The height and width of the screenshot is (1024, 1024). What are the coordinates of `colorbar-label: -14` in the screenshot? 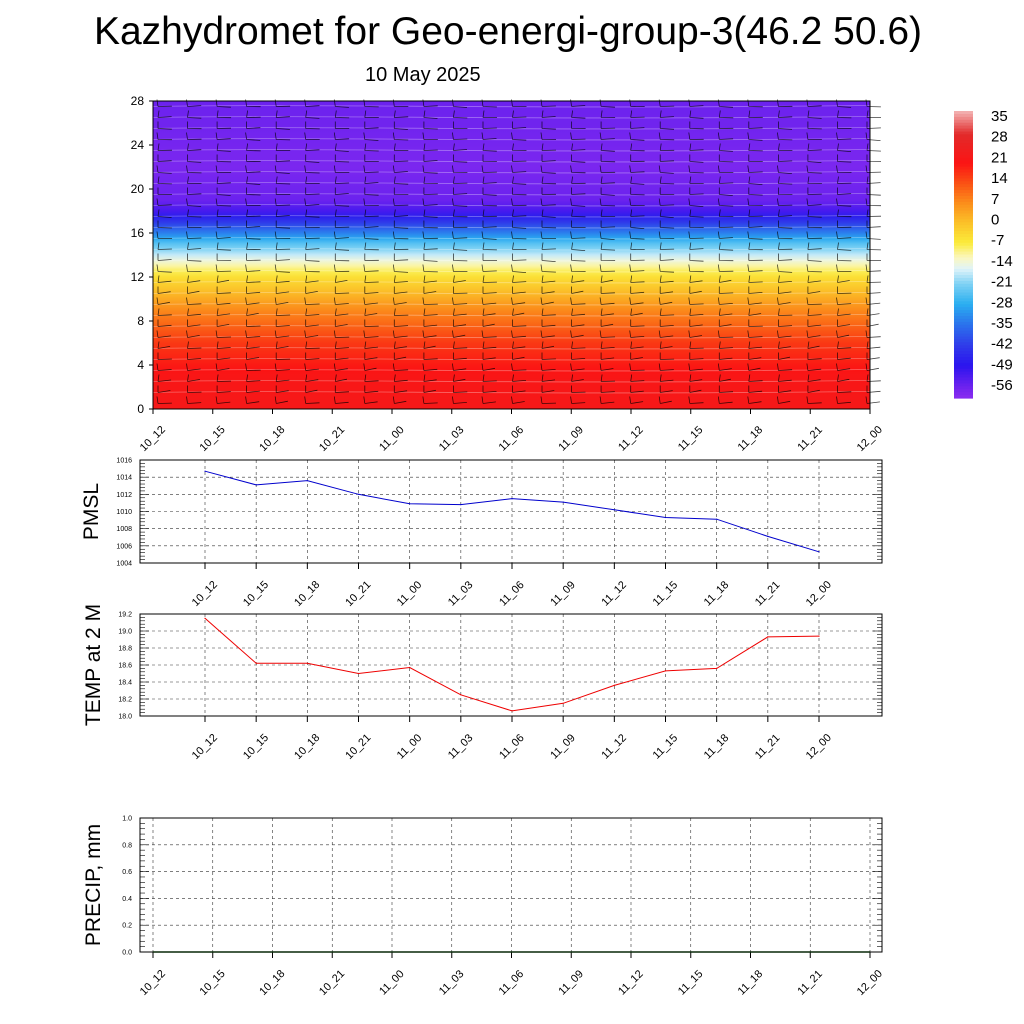 It's located at (1002, 261).